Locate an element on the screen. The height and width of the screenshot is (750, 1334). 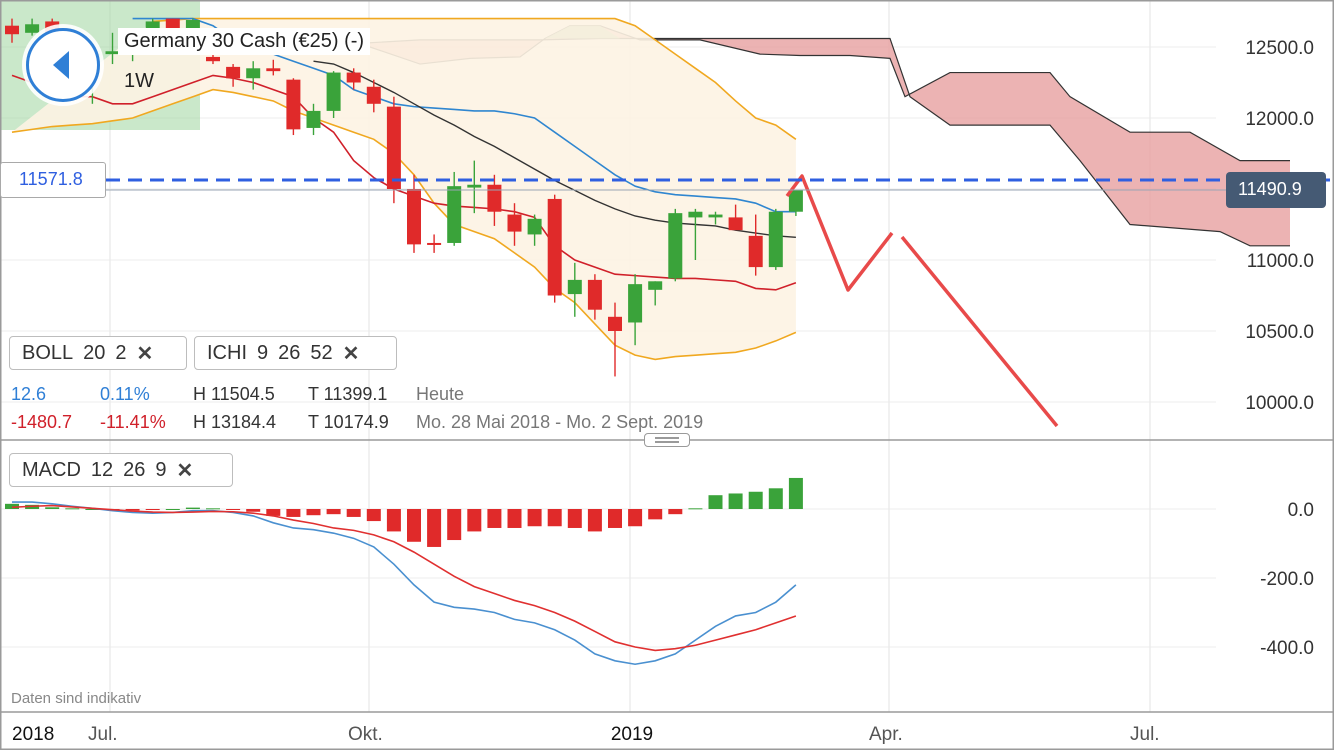
drawn-trend-line is located at coordinates (979, 331).